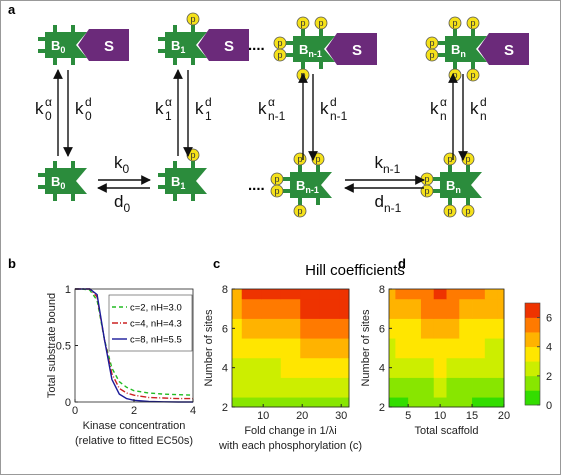 This screenshot has width=561, height=475. What do you see at coordinates (388, 164) in the screenshot?
I see `rate-label: kn-1` at bounding box center [388, 164].